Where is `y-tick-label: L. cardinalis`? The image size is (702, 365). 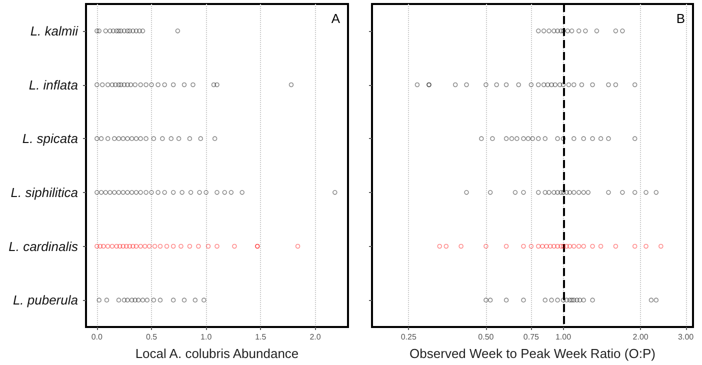 y-tick-label: L. cardinalis is located at coordinates (43, 246).